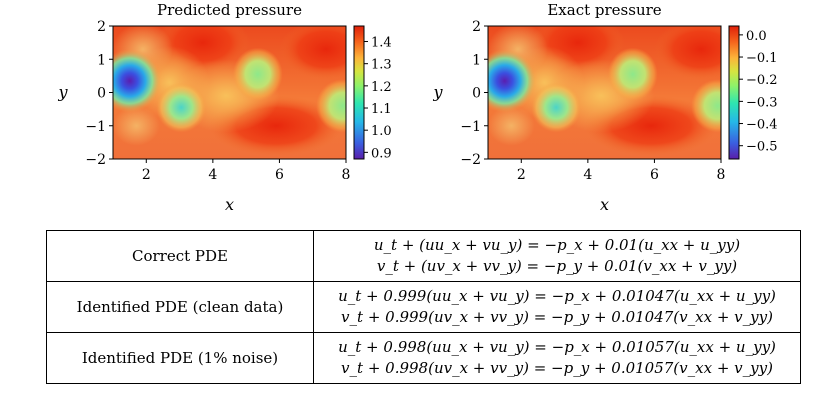 Image resolution: width=831 pixels, height=411 pixels. Describe the element at coordinates (229, 10) in the screenshot. I see `panel-title: Predicted pressure` at that location.